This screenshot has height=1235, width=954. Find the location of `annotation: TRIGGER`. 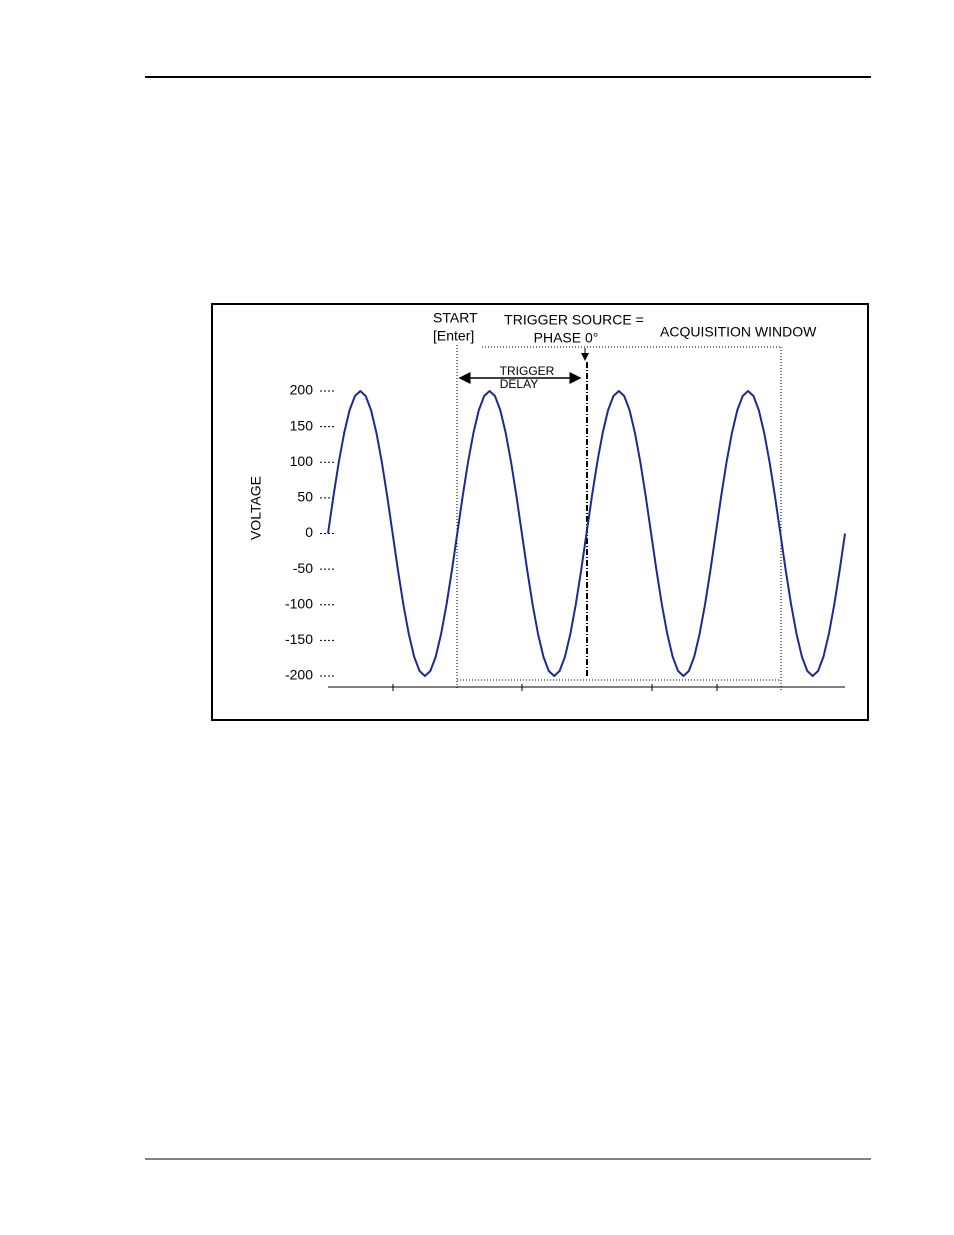

annotation: TRIGGER is located at coordinates (527, 371).